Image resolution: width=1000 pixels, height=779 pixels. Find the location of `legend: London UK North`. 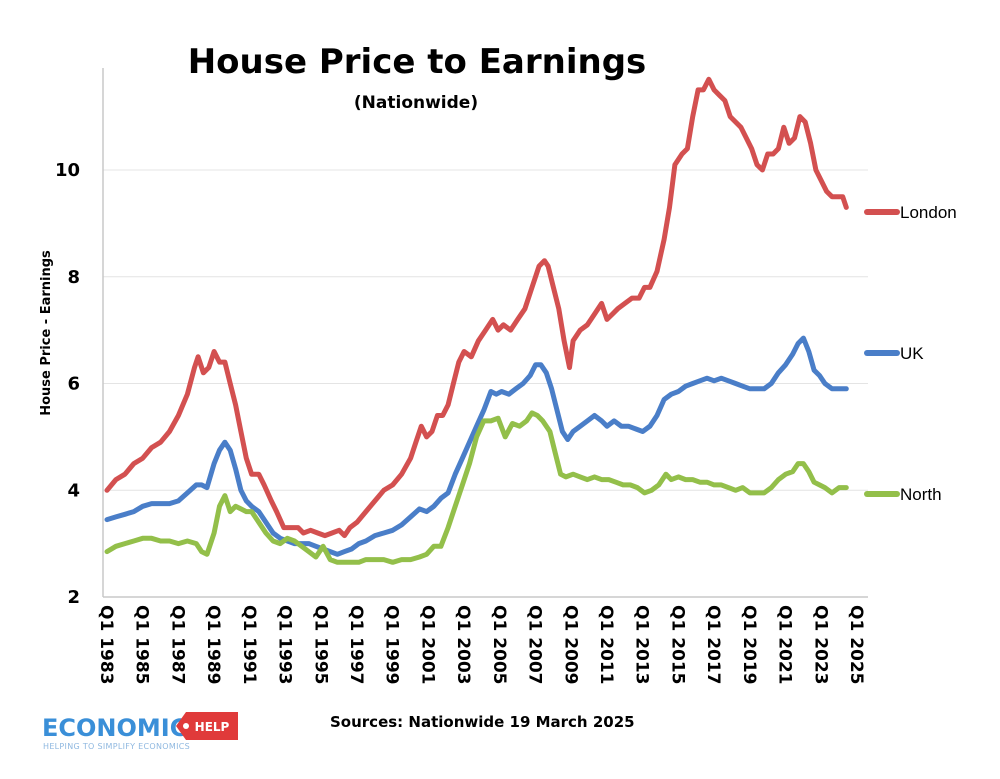

legend: London UK North is located at coordinates (910, 353).